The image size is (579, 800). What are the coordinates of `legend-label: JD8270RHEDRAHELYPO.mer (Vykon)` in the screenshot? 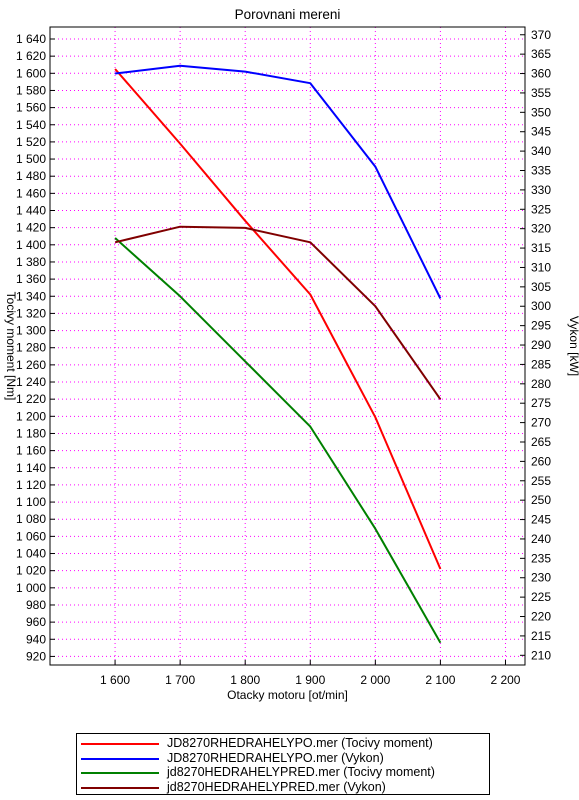 It's located at (275, 757).